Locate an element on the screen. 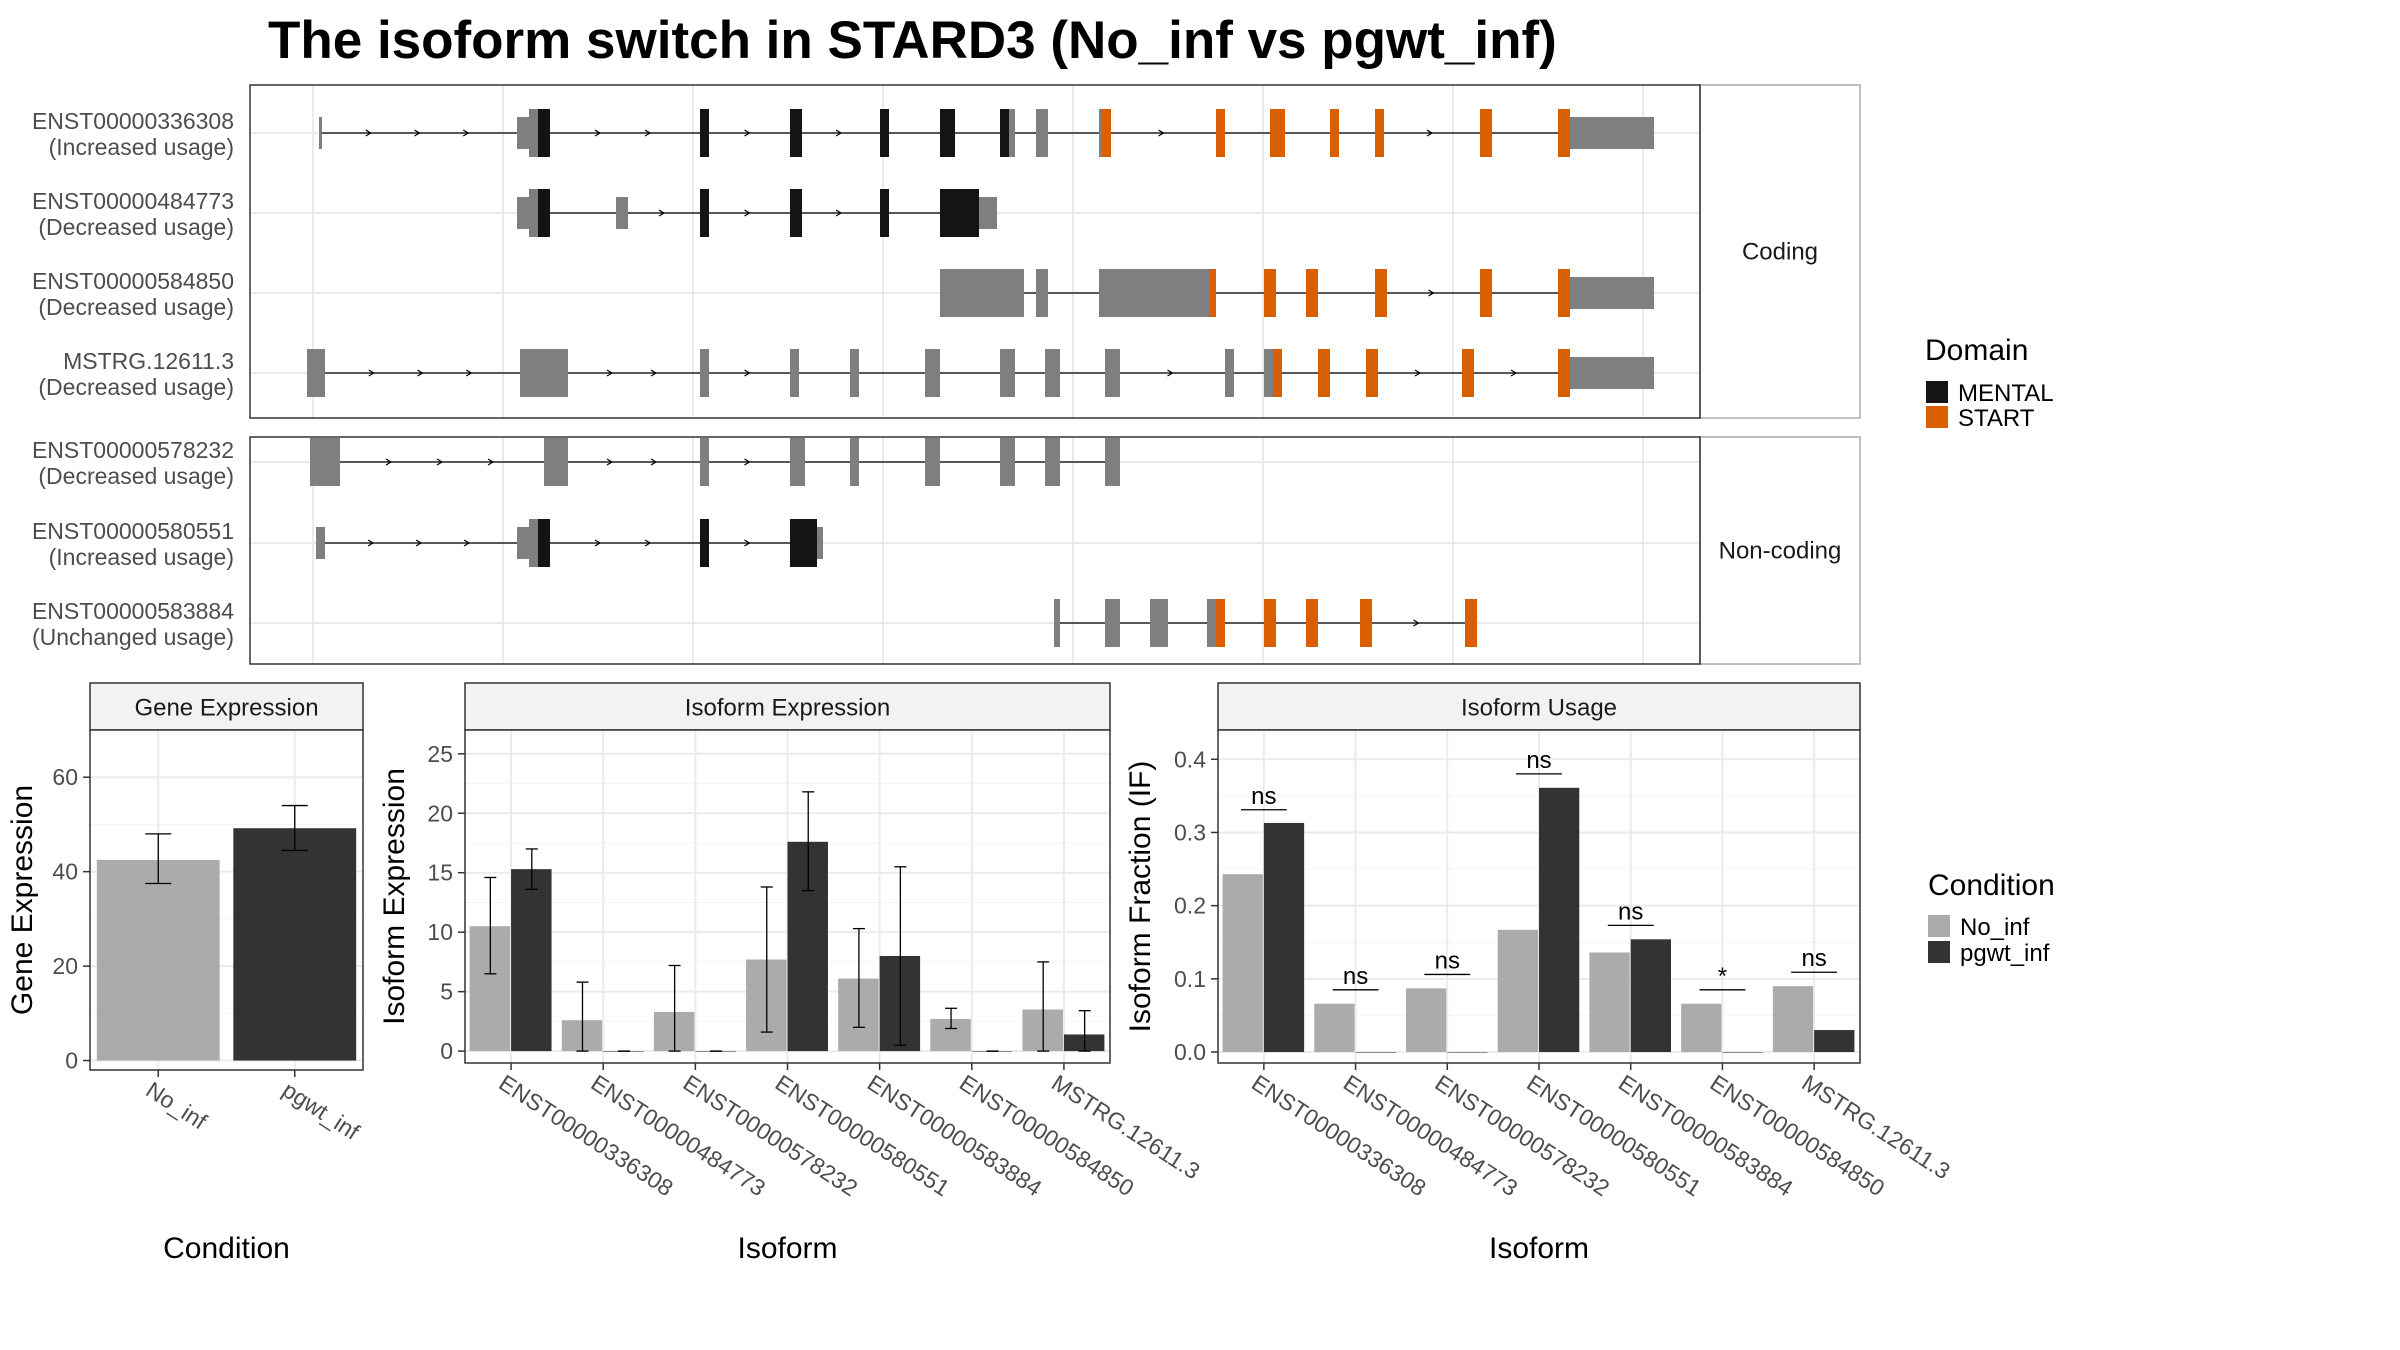 The height and width of the screenshot is (1350, 2400). facet-strip-non-coding is located at coordinates (1780, 550).